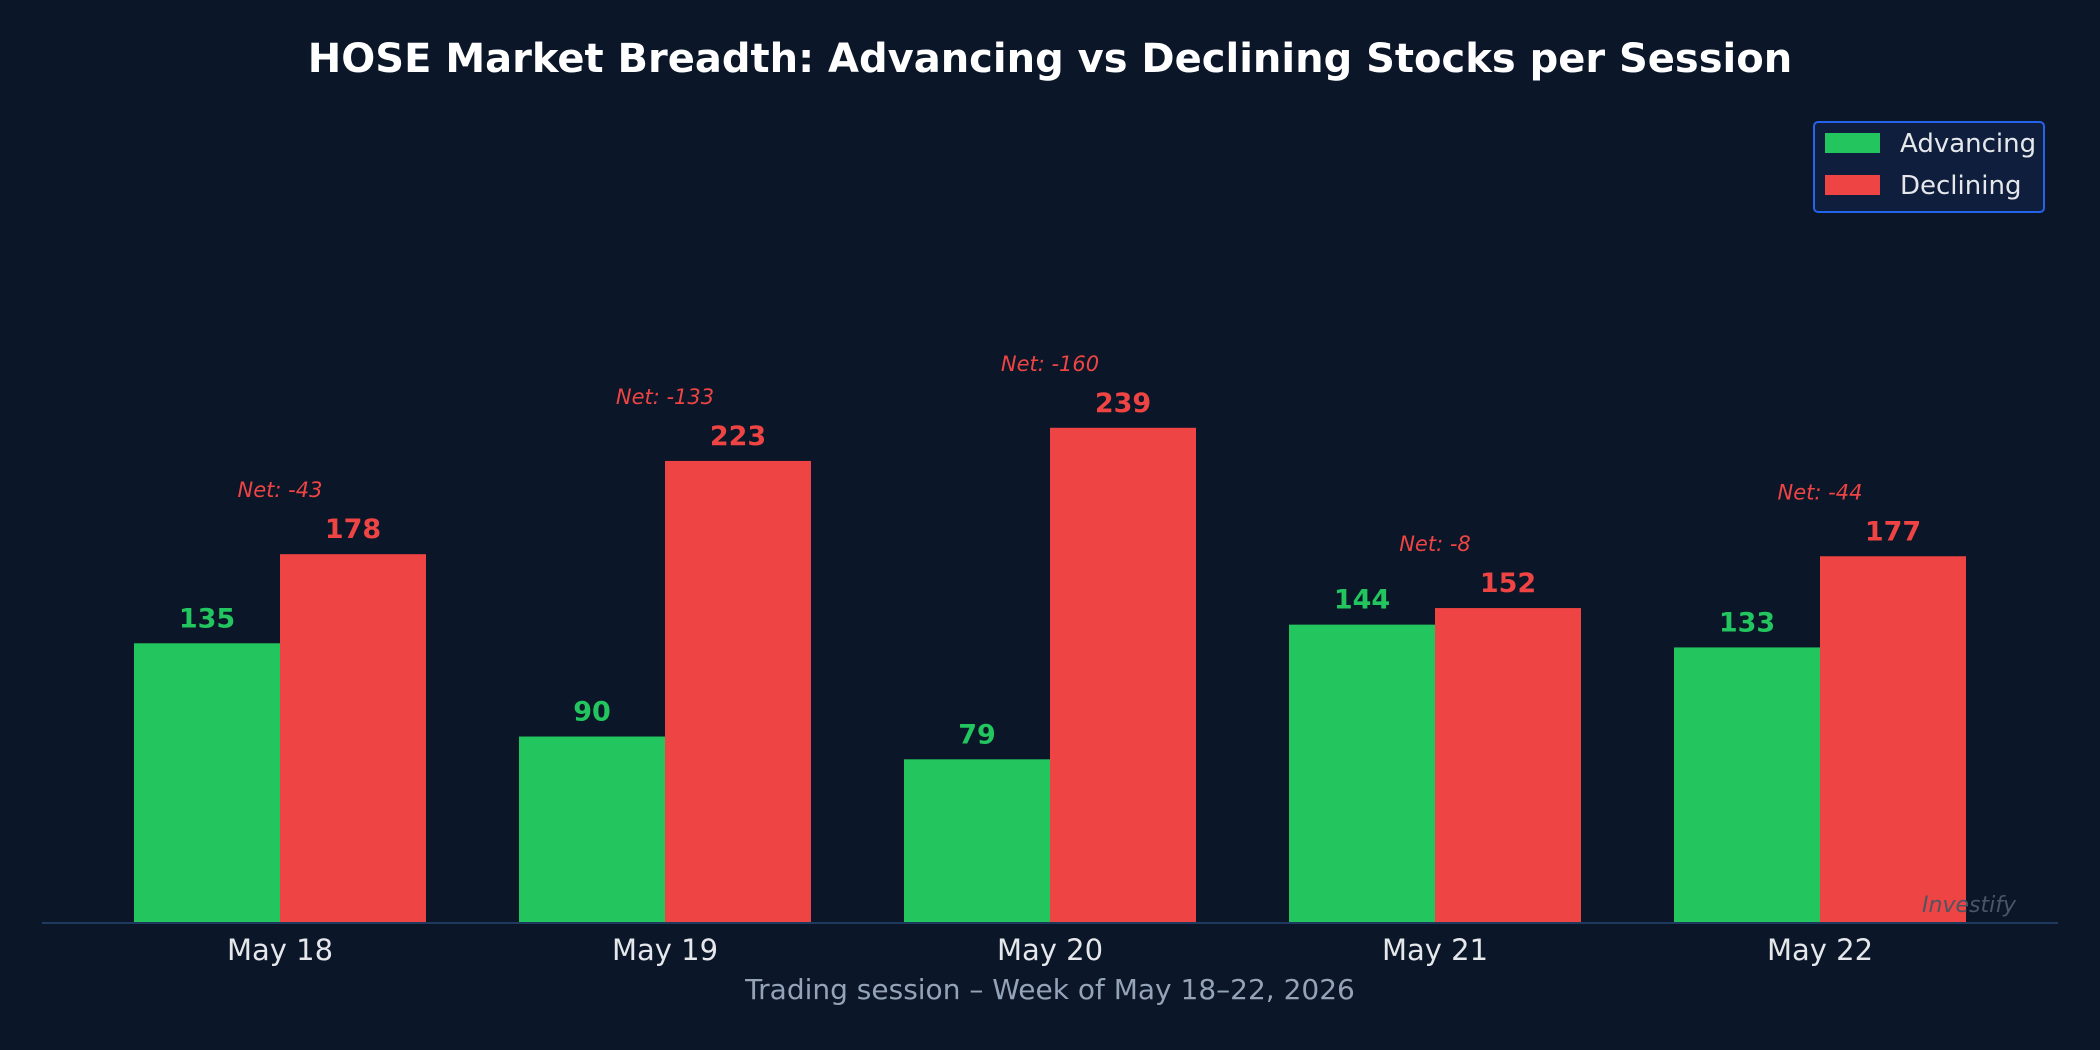  I want to click on x-tick-label-3: May 20, so click(1050, 950).